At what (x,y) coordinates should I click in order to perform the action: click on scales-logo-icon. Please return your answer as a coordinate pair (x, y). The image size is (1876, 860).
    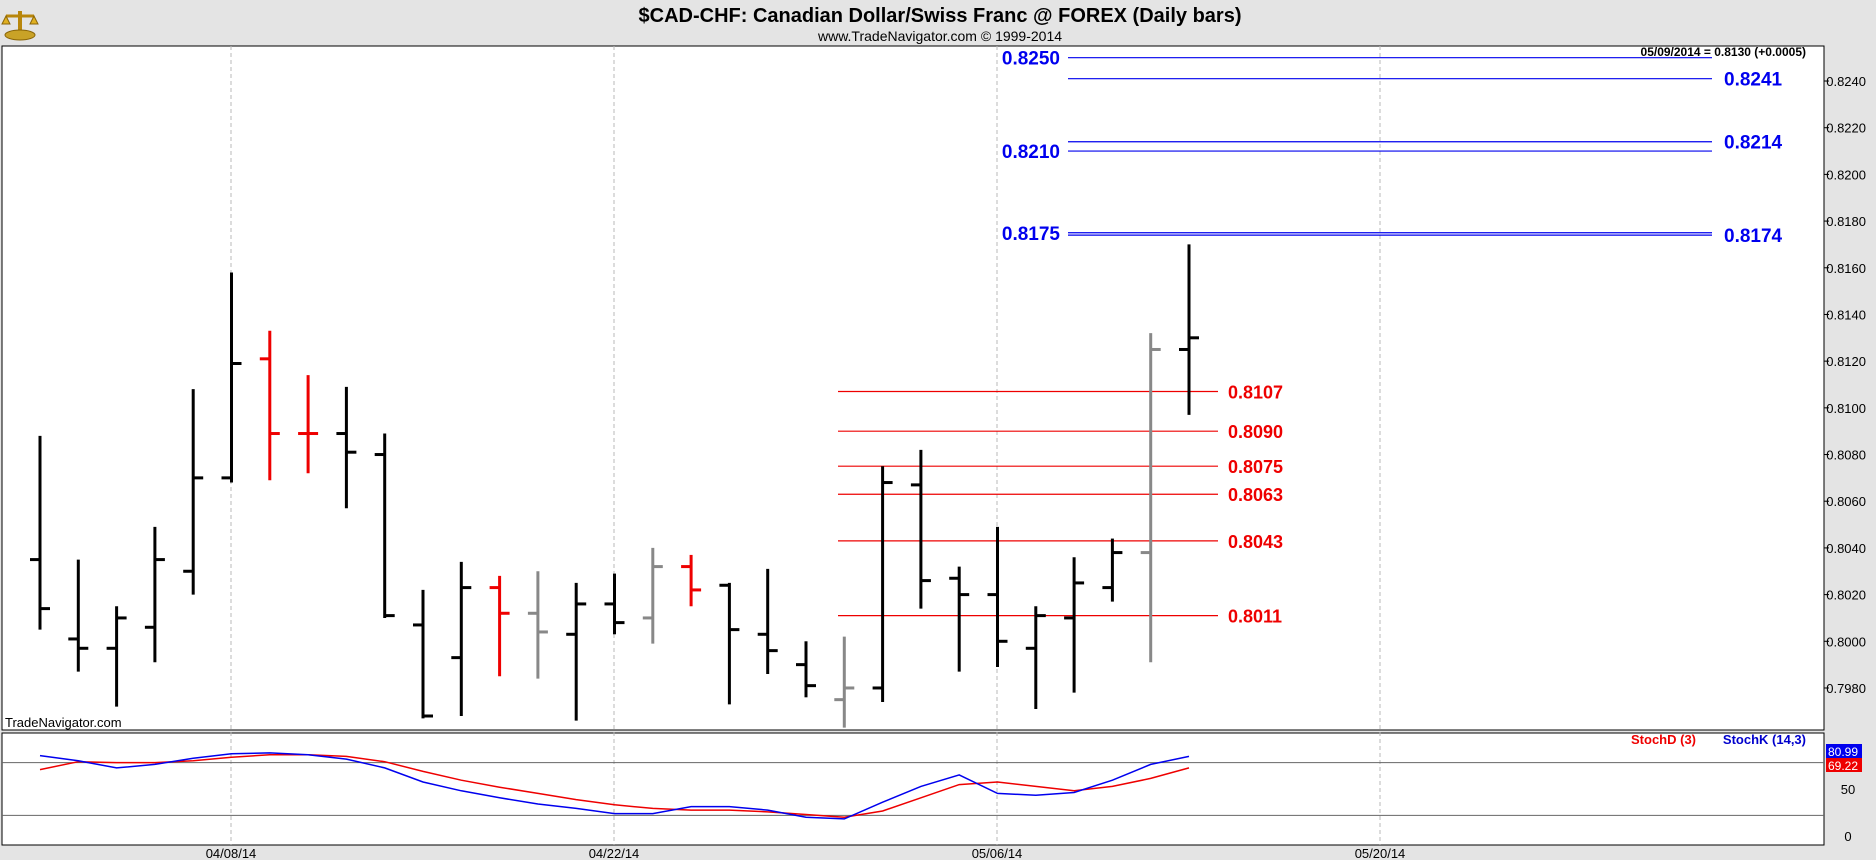
    Looking at the image, I should click on (20, 26).